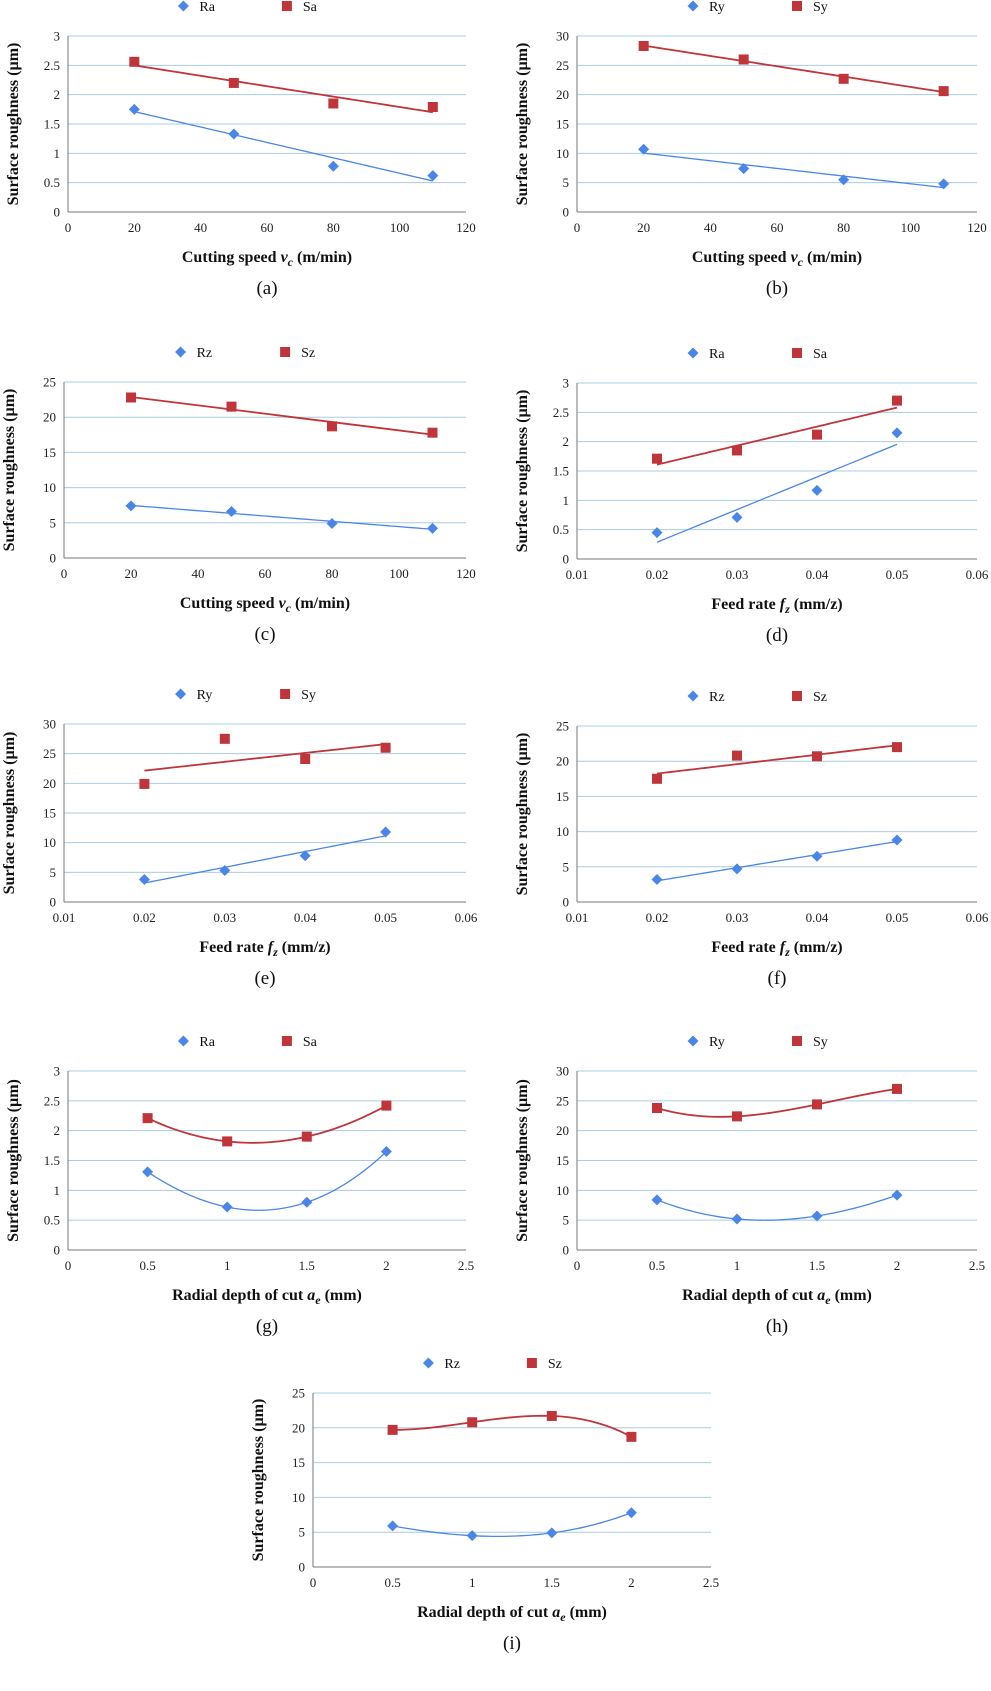 The height and width of the screenshot is (1691, 991). What do you see at coordinates (333, 227) in the screenshot?
I see `x-tick-label: 80` at bounding box center [333, 227].